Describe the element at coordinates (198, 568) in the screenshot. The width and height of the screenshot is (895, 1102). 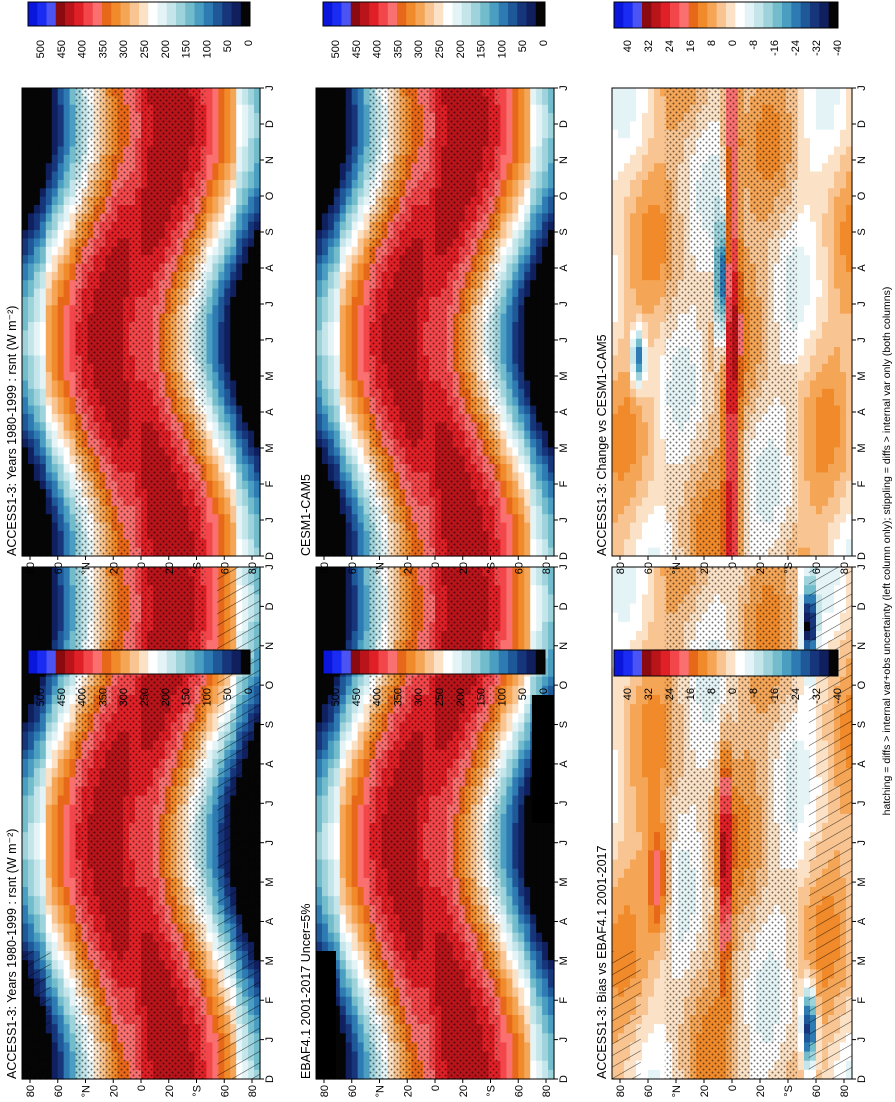
I see `lat-label: °S` at that location.